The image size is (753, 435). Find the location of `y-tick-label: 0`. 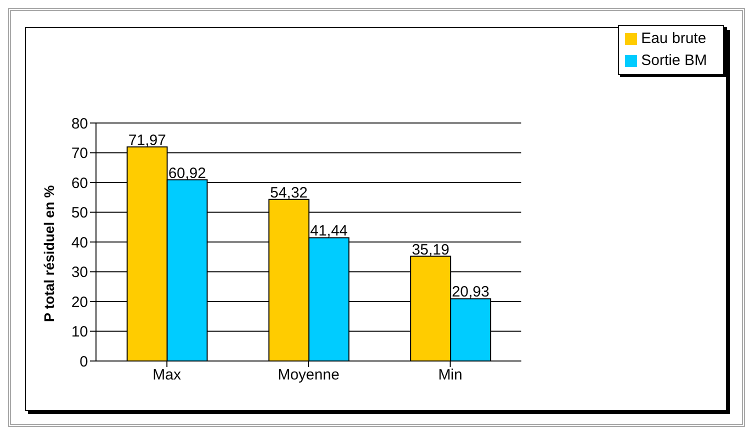

y-tick-label: 0 is located at coordinates (84, 361).